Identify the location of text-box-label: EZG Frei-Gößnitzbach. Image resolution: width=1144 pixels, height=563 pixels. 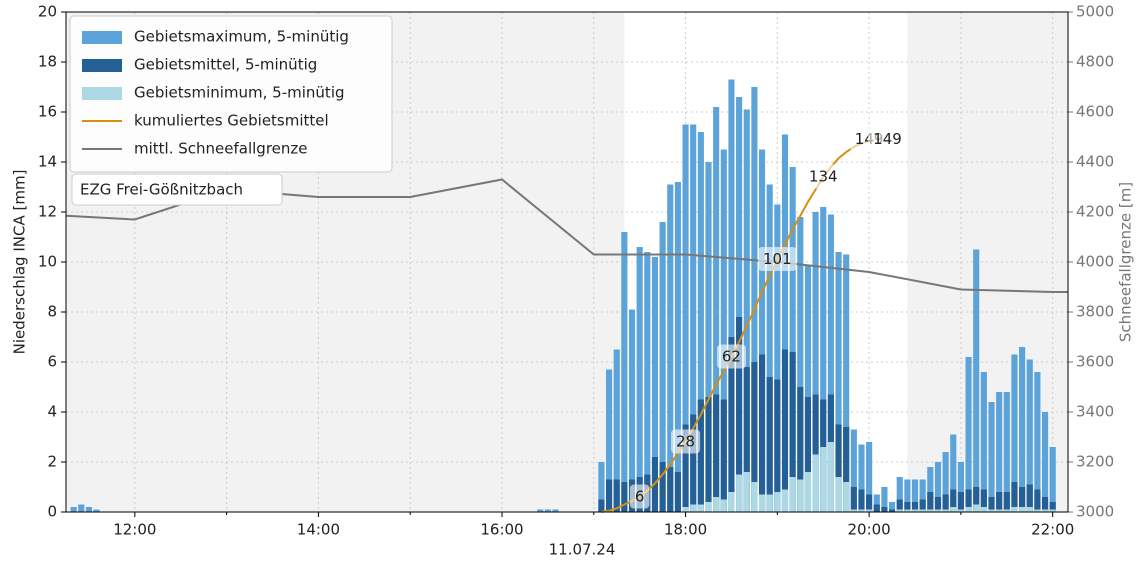
(161, 190).